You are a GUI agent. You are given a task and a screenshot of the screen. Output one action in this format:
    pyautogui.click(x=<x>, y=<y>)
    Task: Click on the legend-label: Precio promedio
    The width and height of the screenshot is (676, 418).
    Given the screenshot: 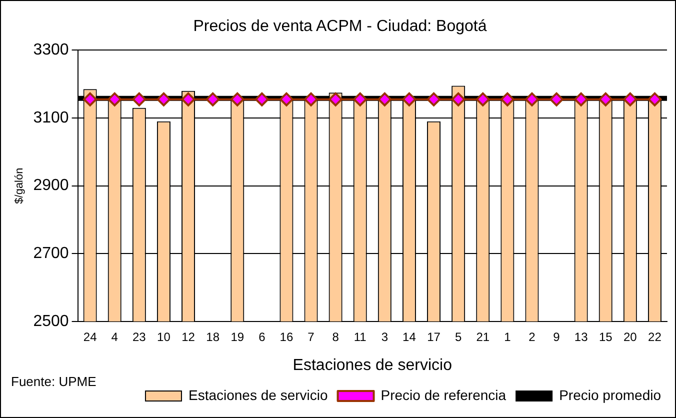 What is the action you would take?
    pyautogui.click(x=610, y=394)
    